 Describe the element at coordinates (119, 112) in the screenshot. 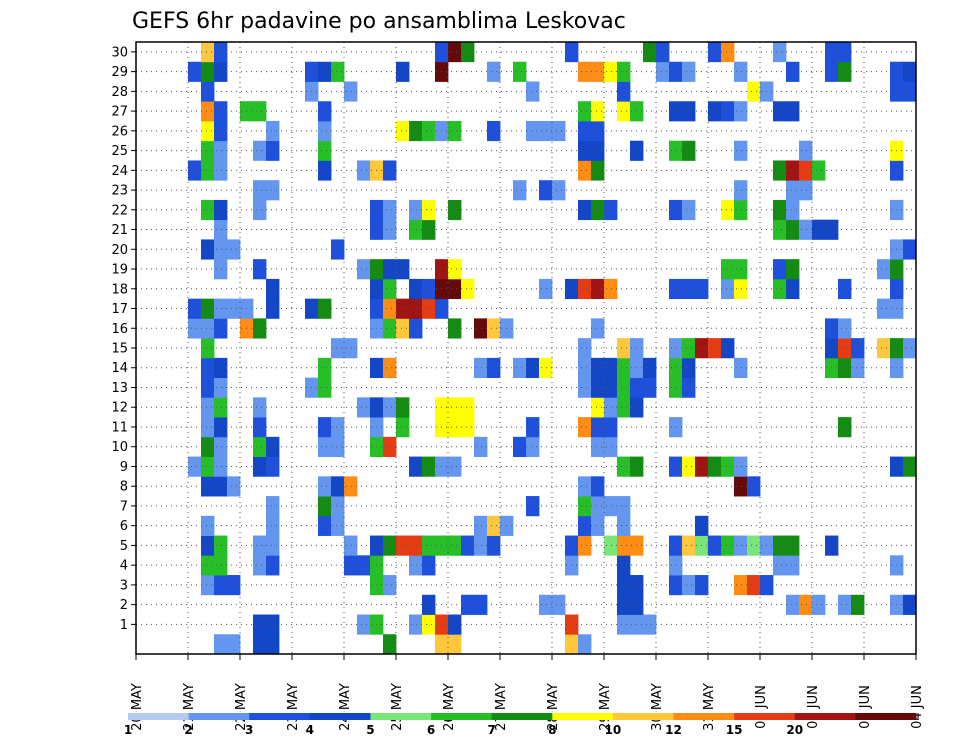

I see `y-tick-label: 27` at that location.